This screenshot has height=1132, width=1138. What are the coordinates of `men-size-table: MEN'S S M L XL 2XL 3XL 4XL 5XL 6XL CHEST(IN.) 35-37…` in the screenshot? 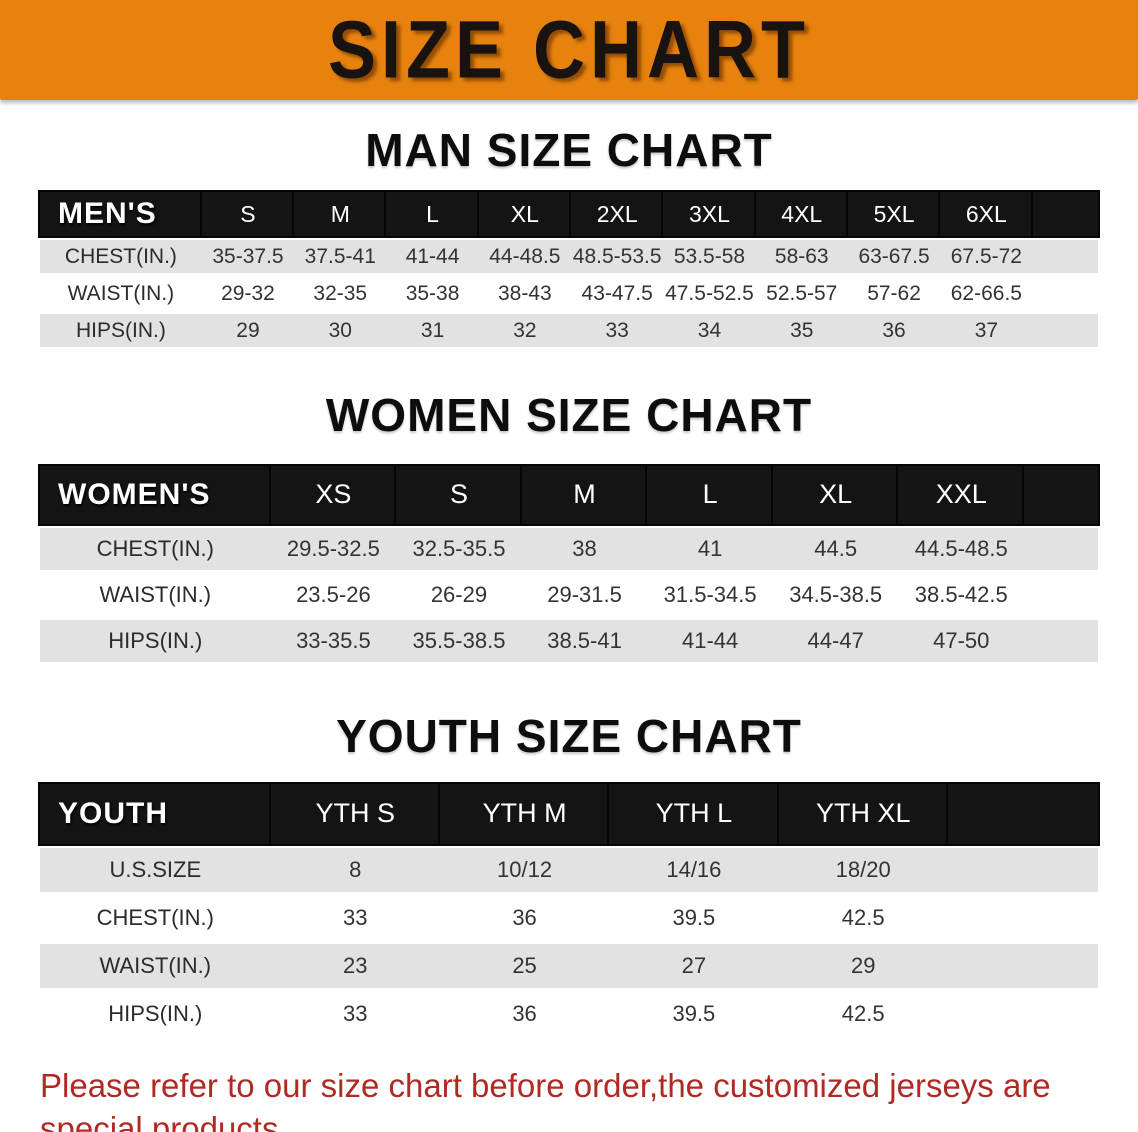 It's located at (569, 269).